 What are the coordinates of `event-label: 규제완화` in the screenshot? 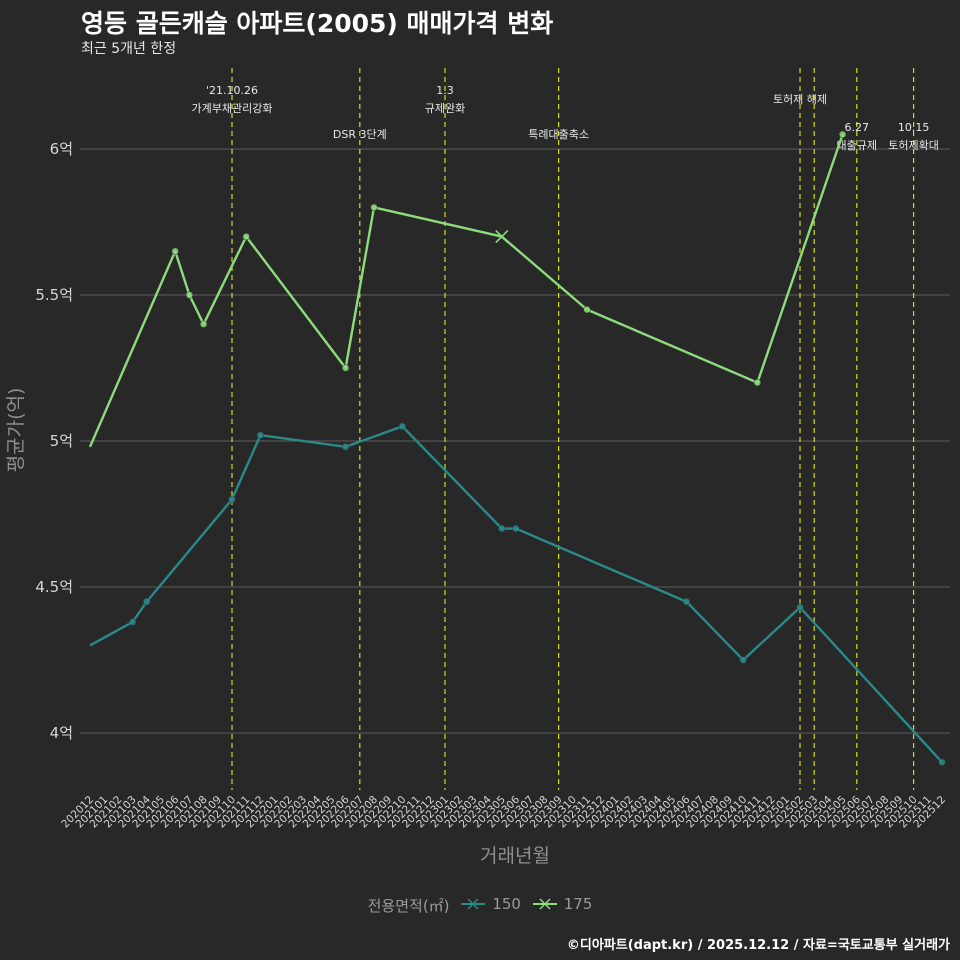 It's located at (445, 108).